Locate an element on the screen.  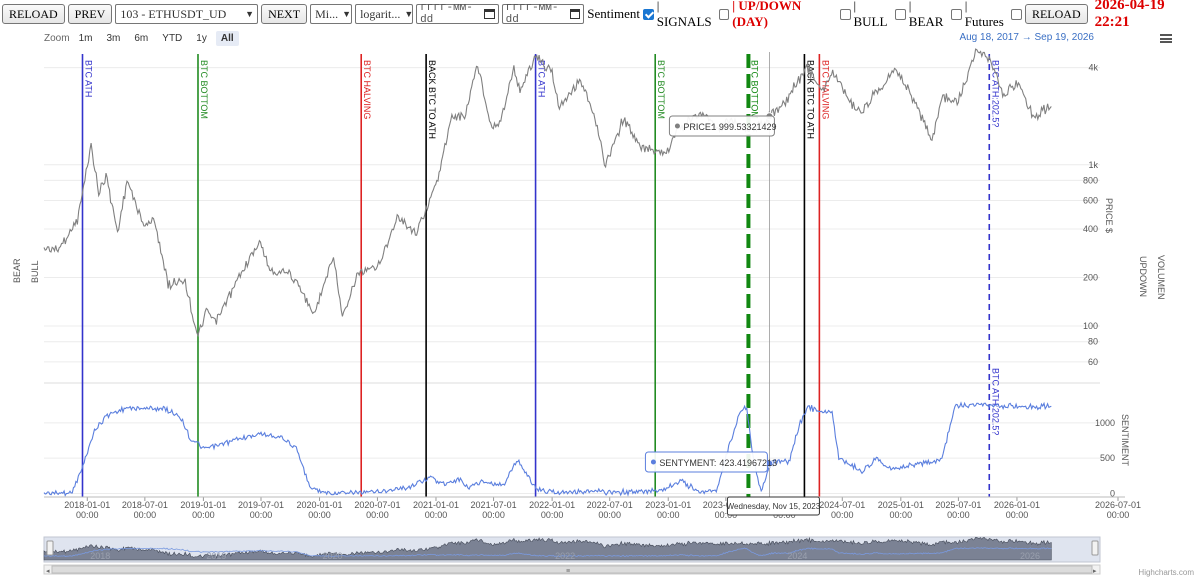
navigator-scrollbar-thumb is located at coordinates (572, 569).